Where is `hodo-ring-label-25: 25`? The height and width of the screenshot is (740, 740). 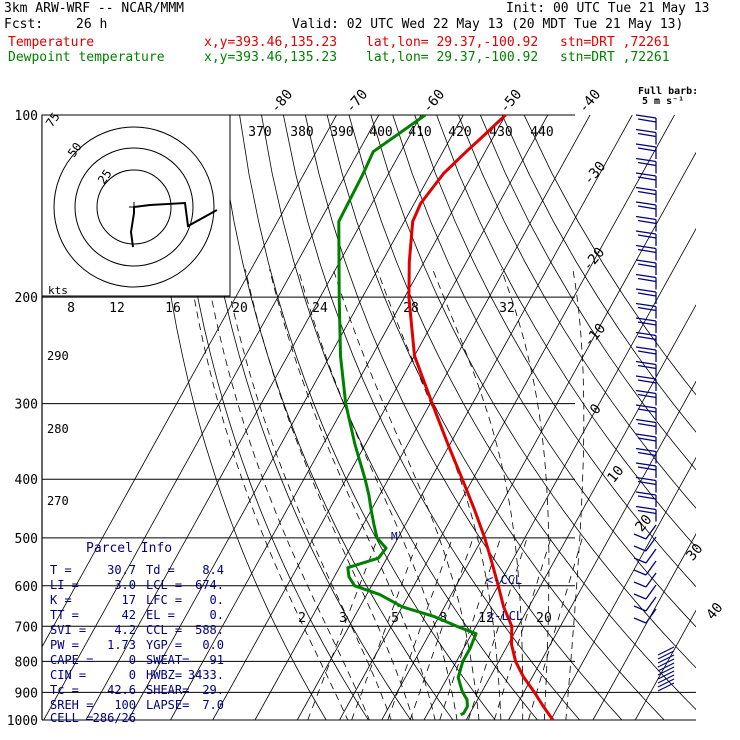
hodo-ring-label-25: 25 is located at coordinates (105, 177).